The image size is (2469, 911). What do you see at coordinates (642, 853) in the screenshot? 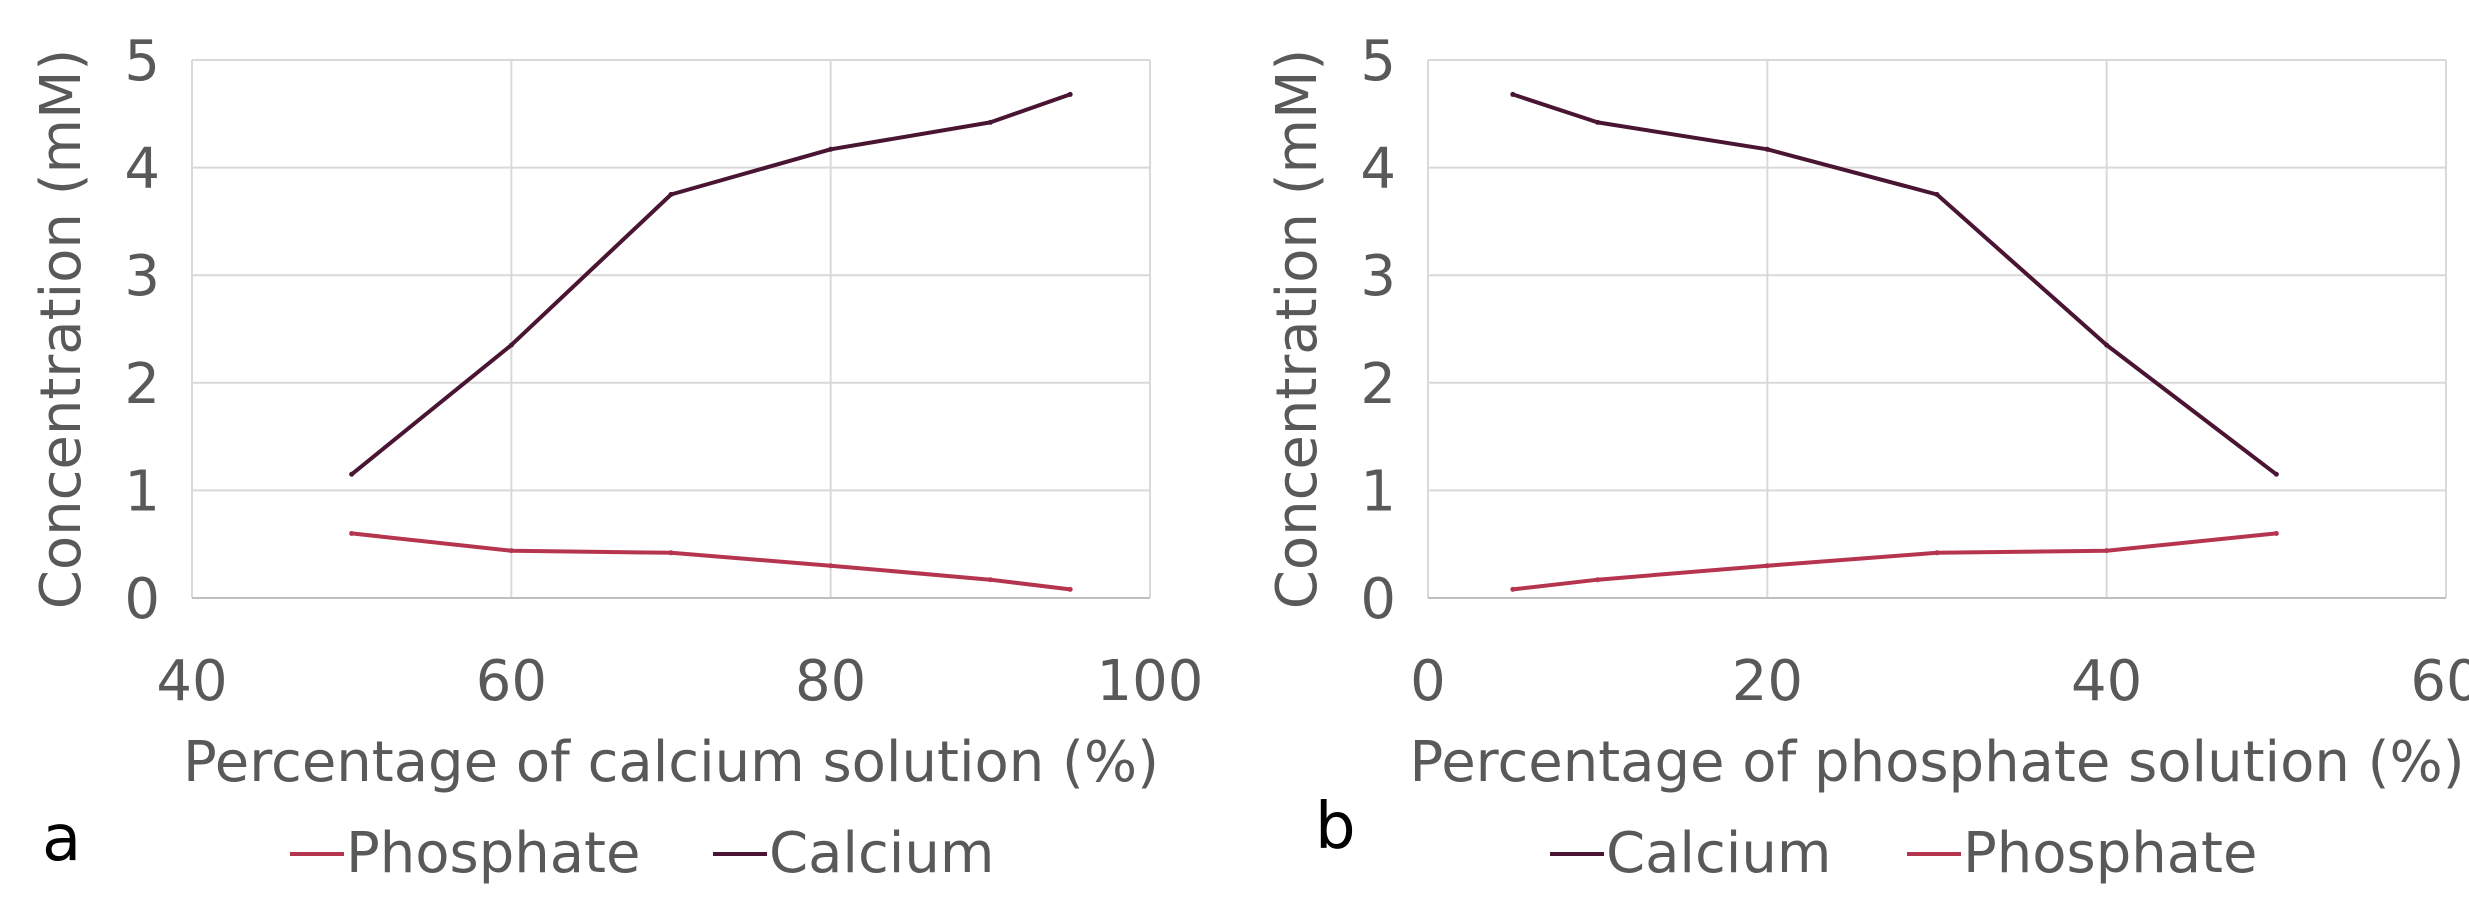
I see `legend: Phosphate Calcium` at bounding box center [642, 853].